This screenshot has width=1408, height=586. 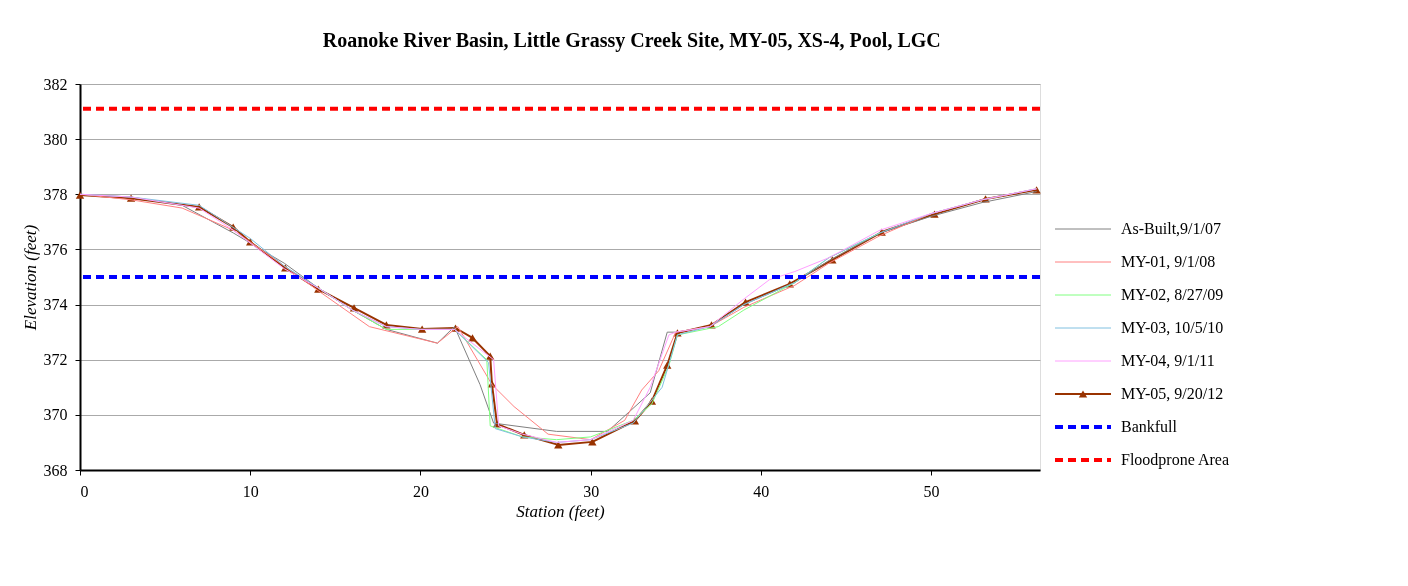 I want to click on legend-label: MY-01, 9/1/08, so click(x=1168, y=261).